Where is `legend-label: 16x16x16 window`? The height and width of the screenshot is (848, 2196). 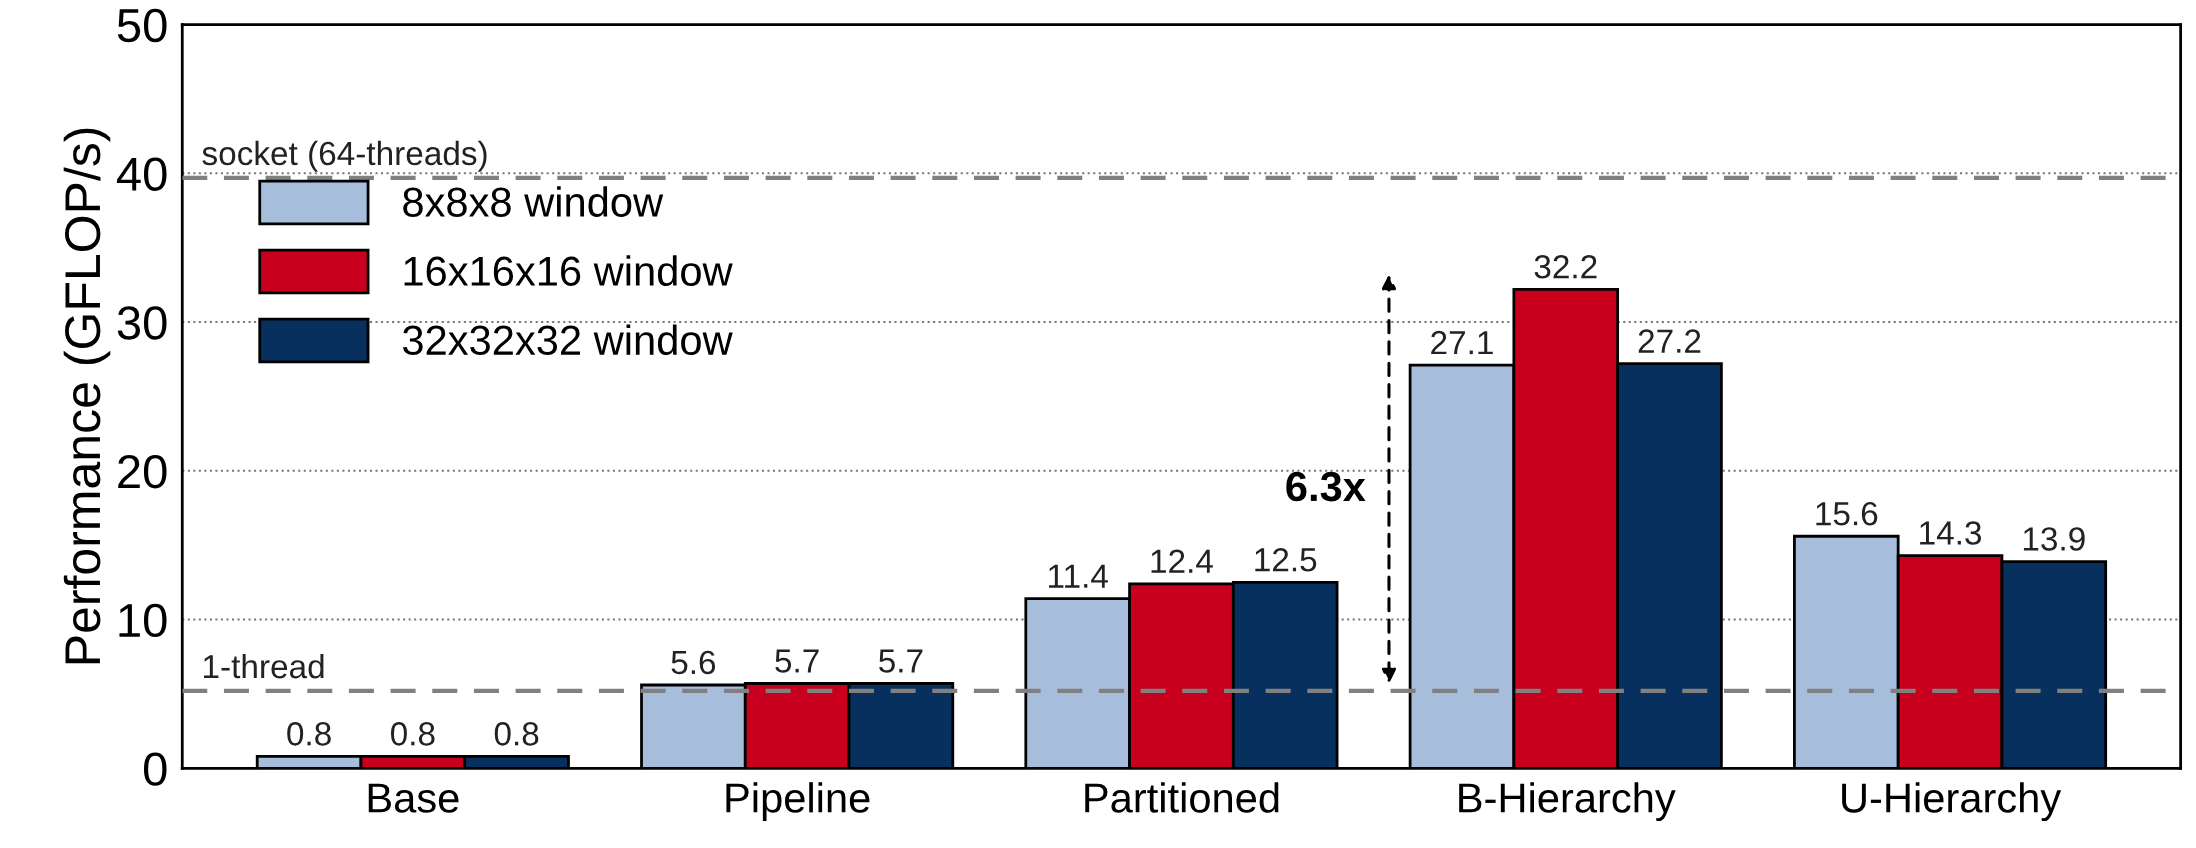 legend-label: 16x16x16 window is located at coordinates (568, 270).